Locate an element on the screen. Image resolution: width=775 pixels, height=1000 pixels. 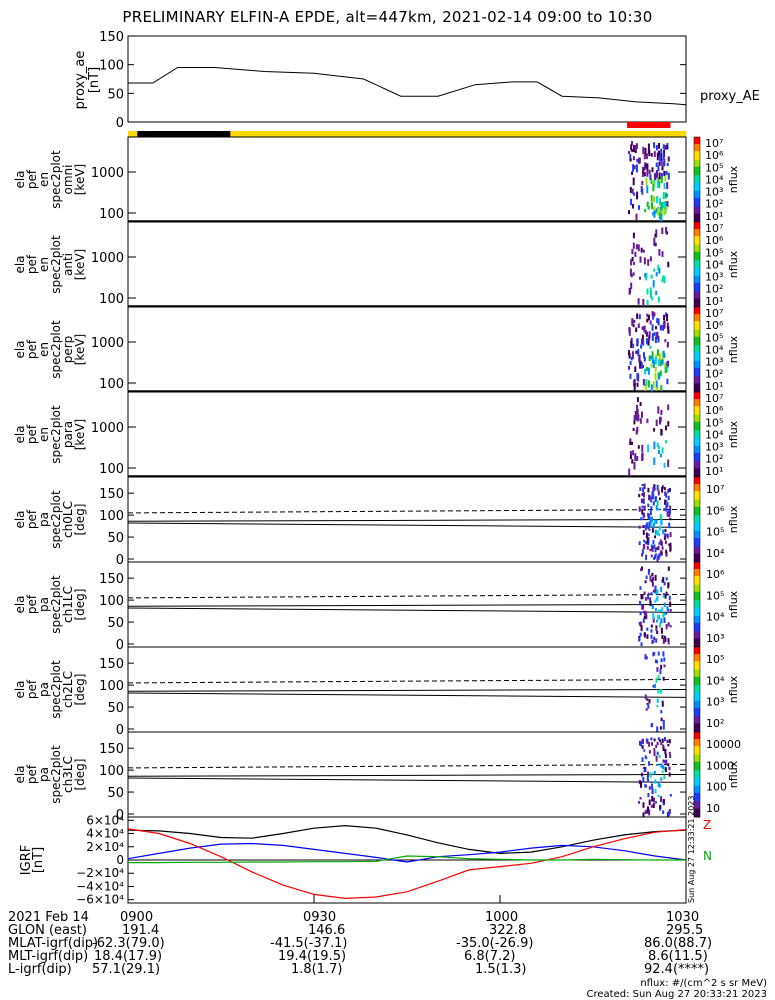
row-value: 86.0(88.7) is located at coordinates (678, 943).